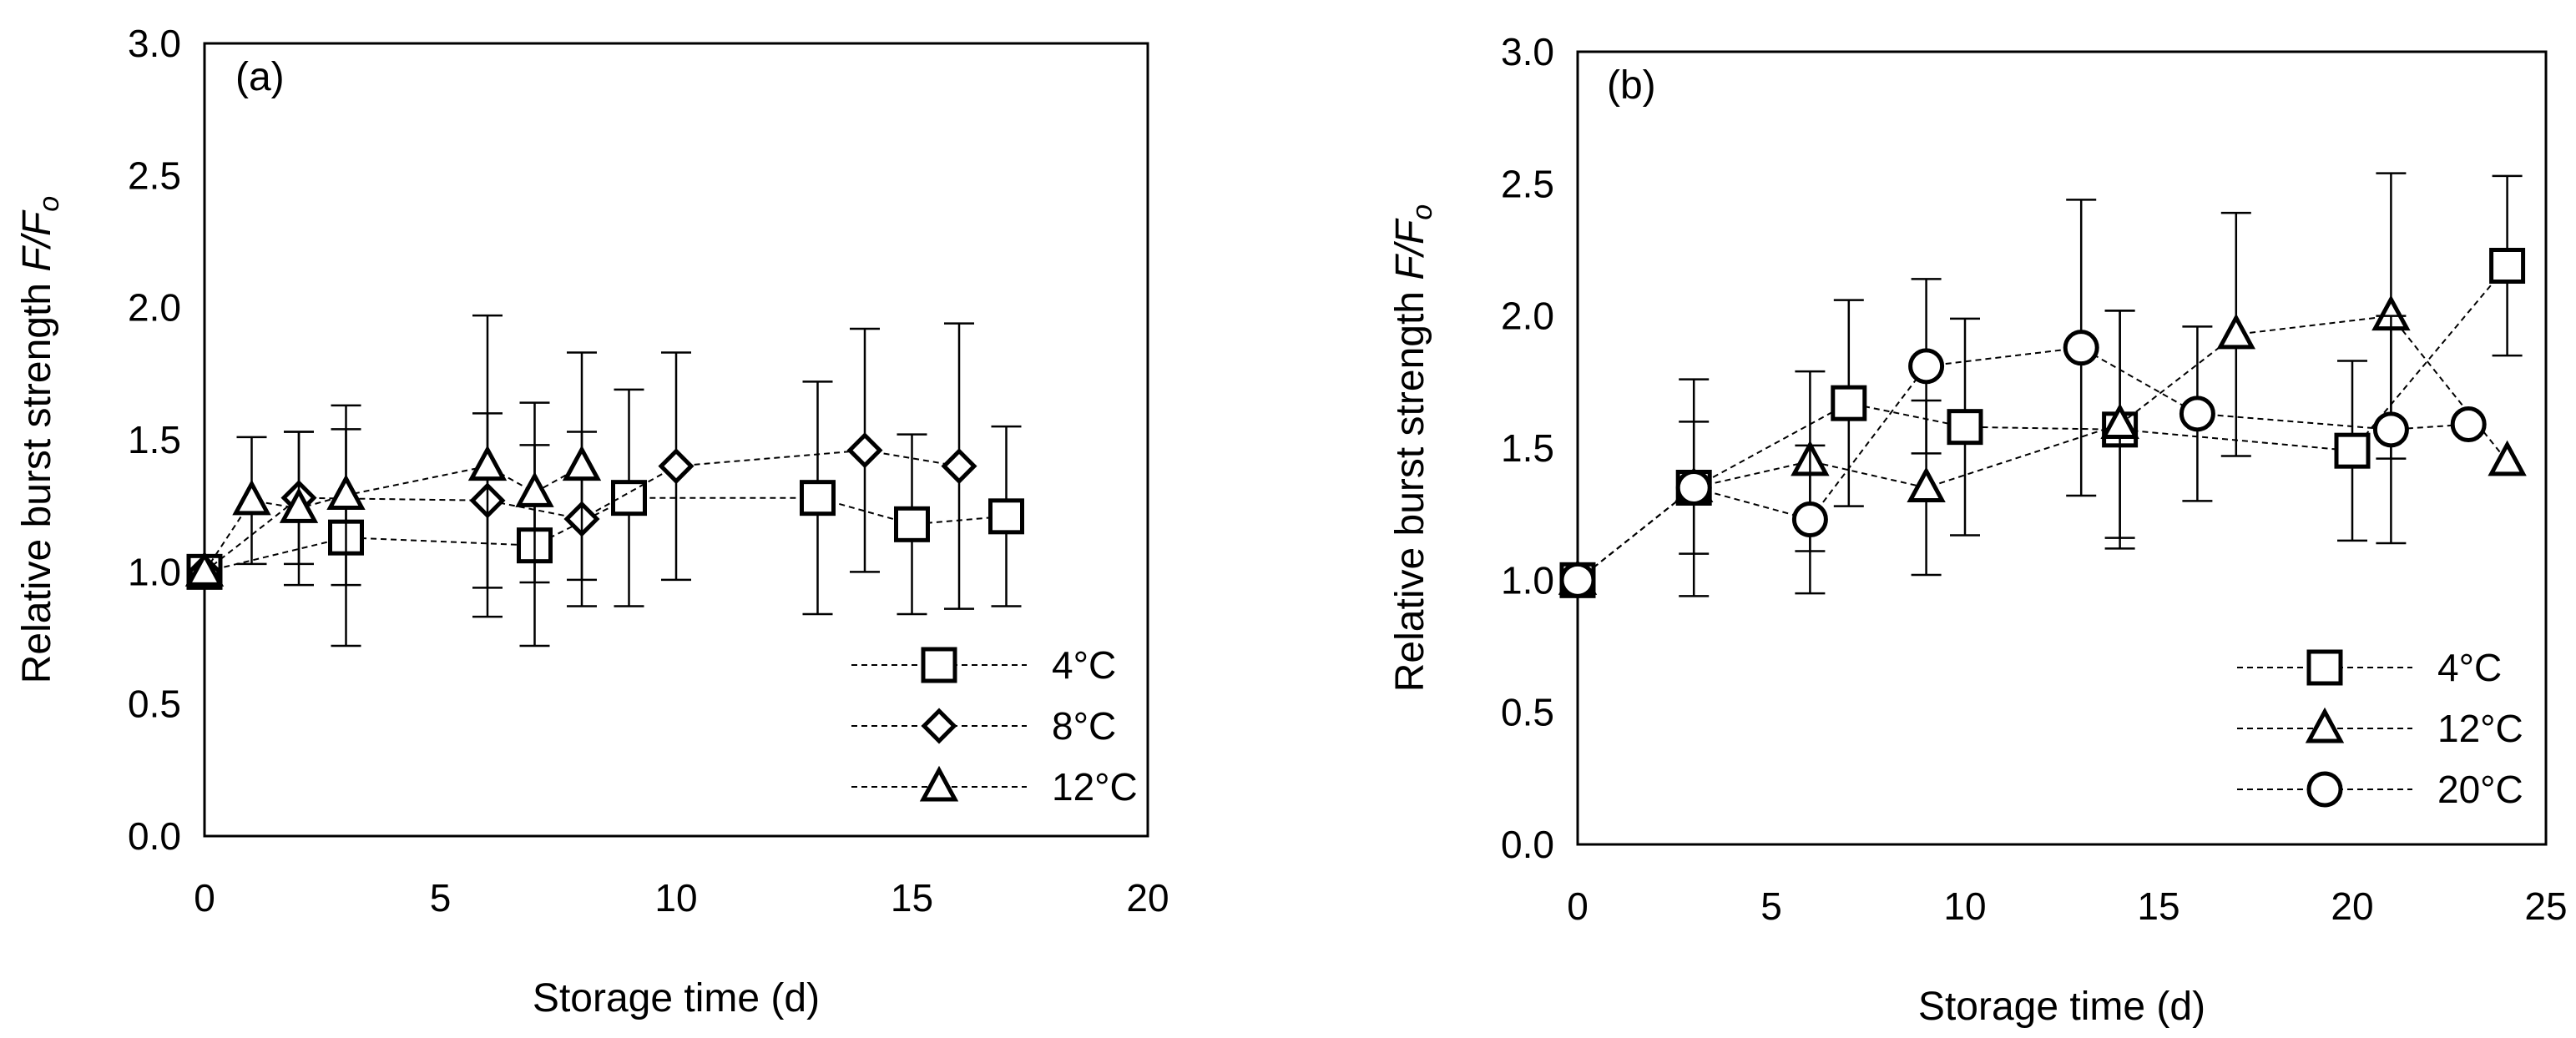 The image size is (2576, 1038). I want to click on x-tick-label: 25, so click(2545, 906).